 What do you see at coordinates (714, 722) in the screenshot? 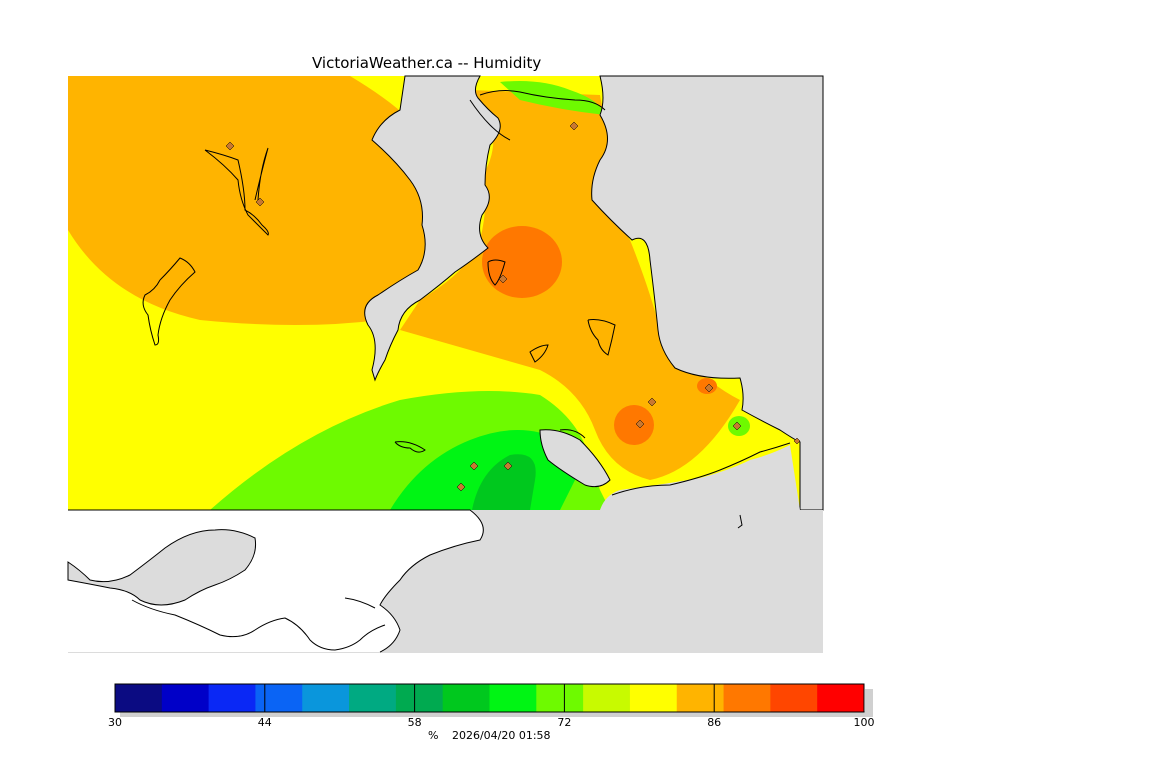
I see `legend-tick-label: 86` at bounding box center [714, 722].